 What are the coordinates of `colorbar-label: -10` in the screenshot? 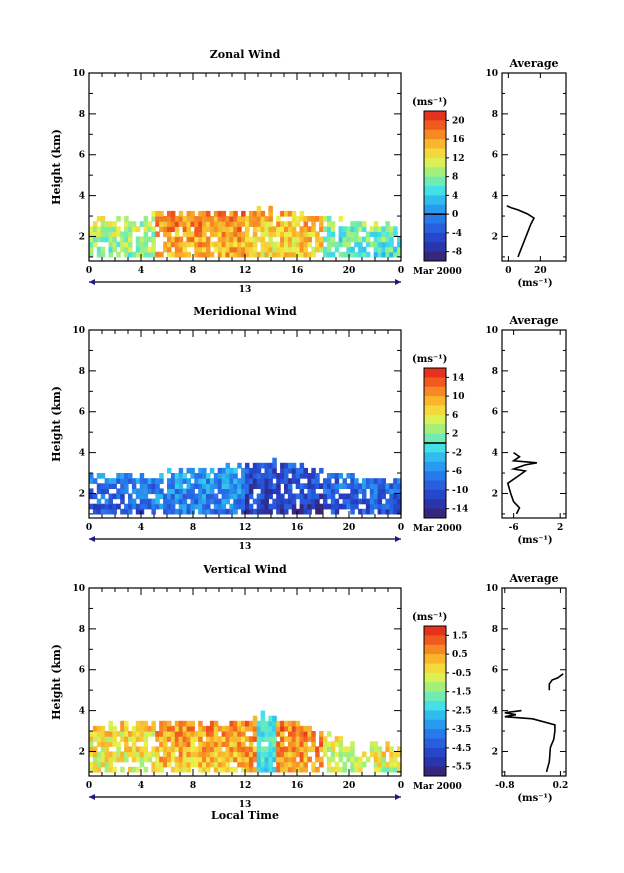 It's located at (460, 491).